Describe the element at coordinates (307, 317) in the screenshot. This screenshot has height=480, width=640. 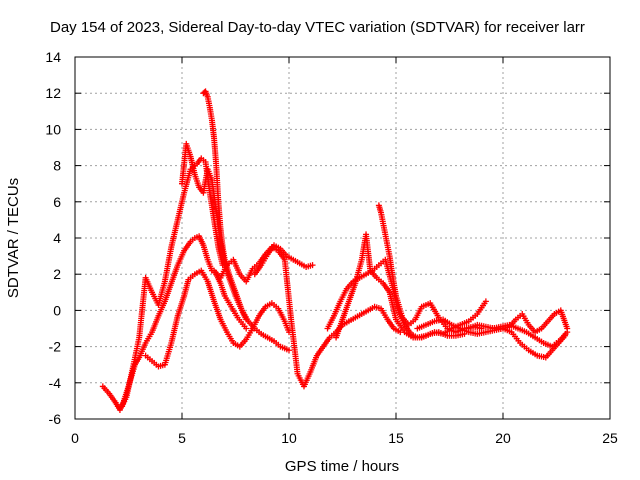
I see `series-sat-f` at that location.